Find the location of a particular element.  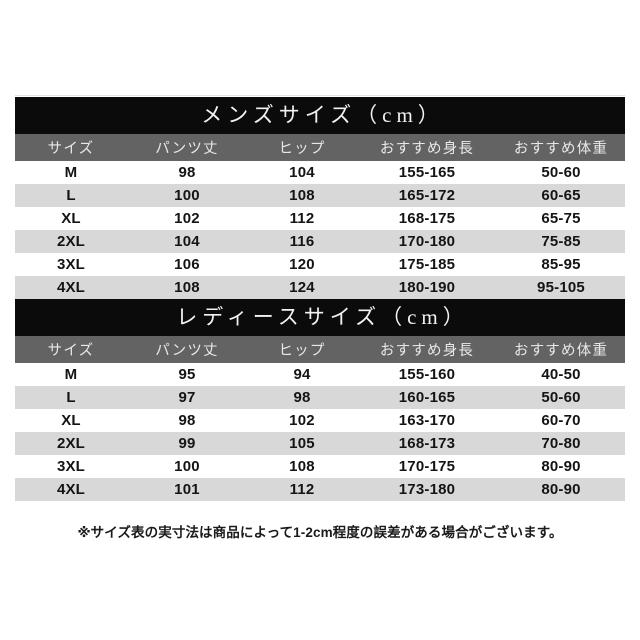

section-title-cell: メンズサイズ（cm） is located at coordinates (320, 115).